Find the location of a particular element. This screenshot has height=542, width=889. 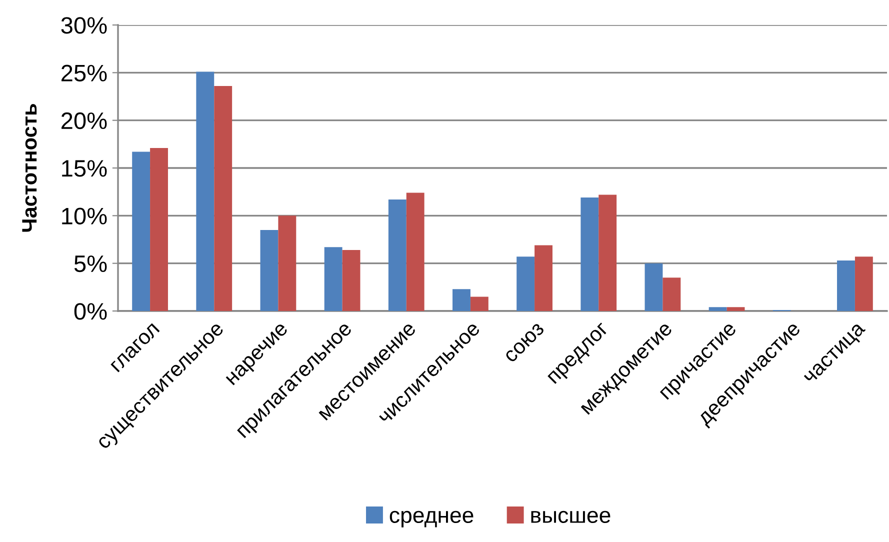

y-tick-label: 15% is located at coordinates (84, 168).